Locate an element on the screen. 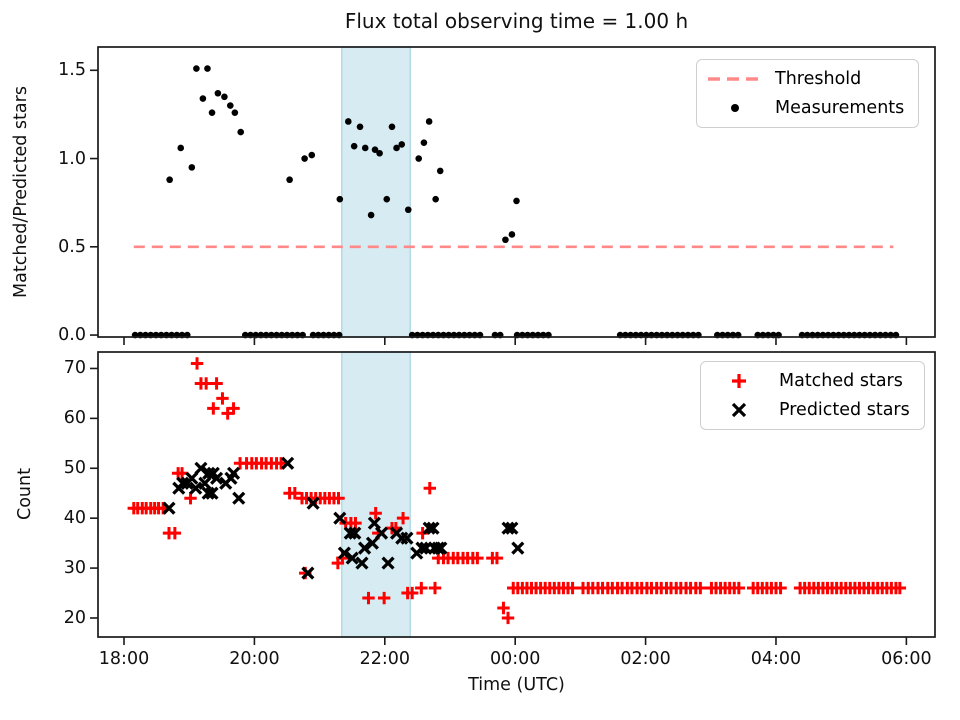  y-tick-label: 40 is located at coordinates (74, 518).